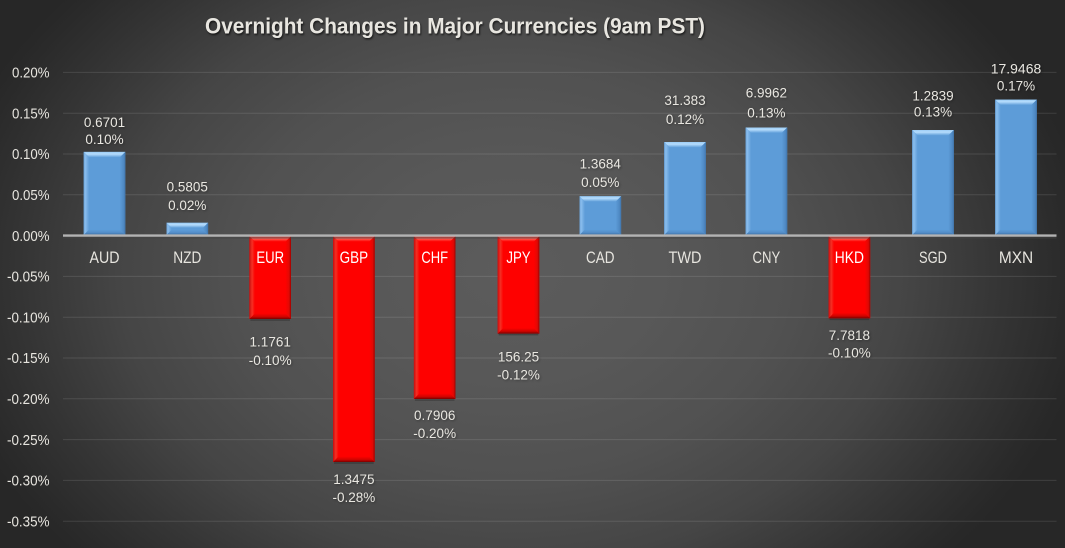 The height and width of the screenshot is (548, 1065). Describe the element at coordinates (767, 258) in the screenshot. I see `svg-text: CNY` at that location.